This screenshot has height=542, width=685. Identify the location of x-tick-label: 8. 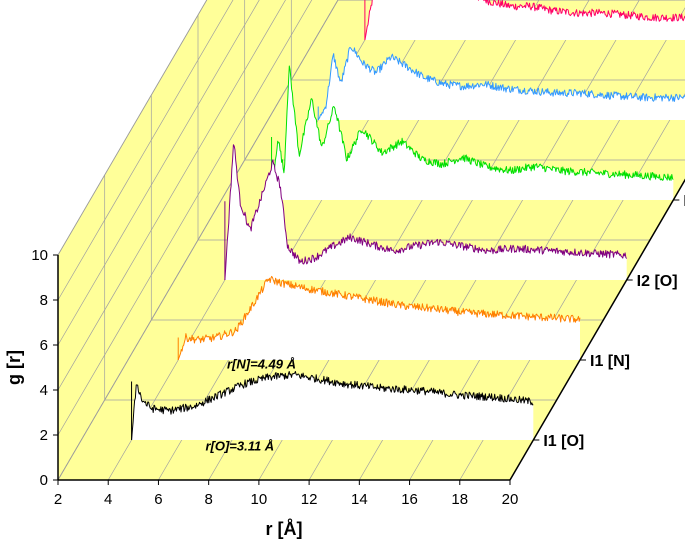
(208, 499).